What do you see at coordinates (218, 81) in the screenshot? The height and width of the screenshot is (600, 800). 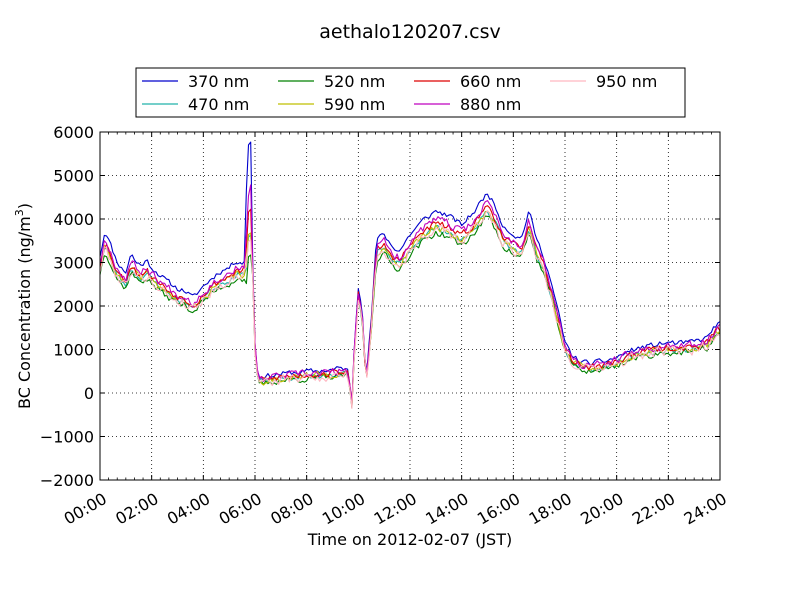 I see `legend-label: 370 nm` at bounding box center [218, 81].